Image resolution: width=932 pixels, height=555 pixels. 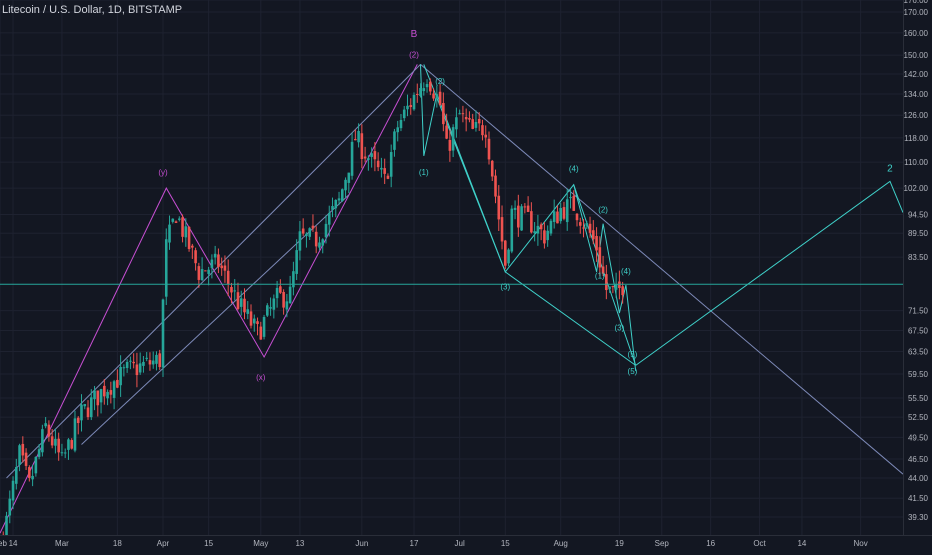 I want to click on price-tick-label: 49.50, so click(x=918, y=437).